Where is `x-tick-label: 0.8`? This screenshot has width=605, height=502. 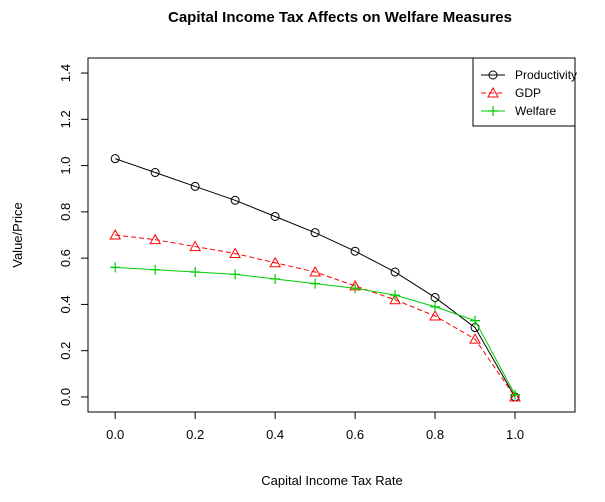
x-tick-label: 0.8 is located at coordinates (435, 434).